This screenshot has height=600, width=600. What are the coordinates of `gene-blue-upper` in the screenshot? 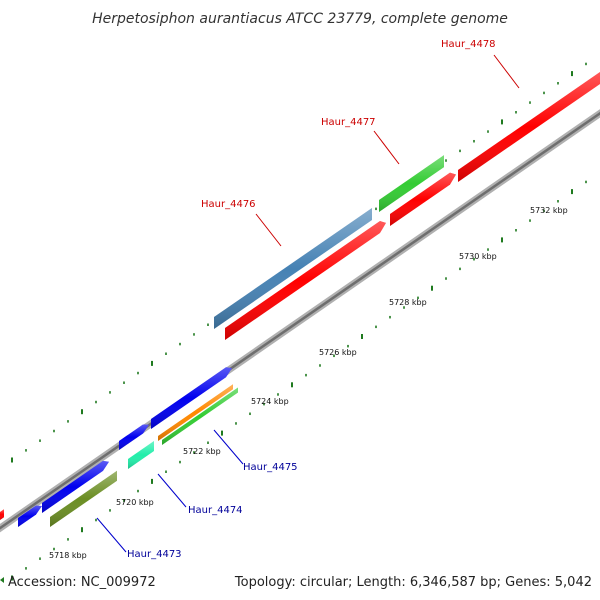 It's located at (191, 398).